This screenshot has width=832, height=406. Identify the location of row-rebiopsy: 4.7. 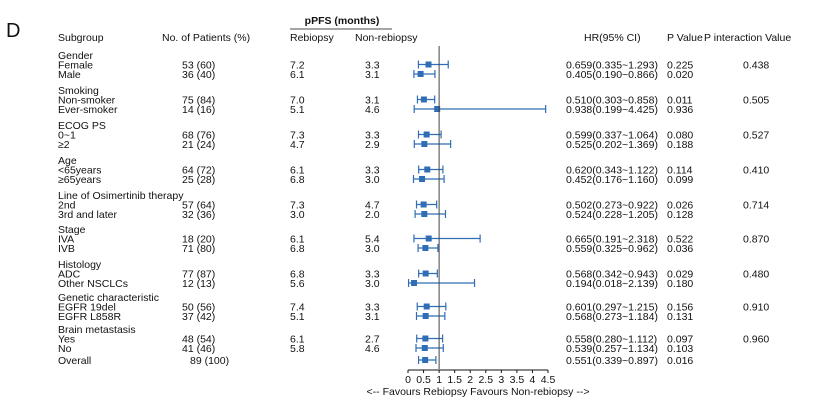
(297, 145).